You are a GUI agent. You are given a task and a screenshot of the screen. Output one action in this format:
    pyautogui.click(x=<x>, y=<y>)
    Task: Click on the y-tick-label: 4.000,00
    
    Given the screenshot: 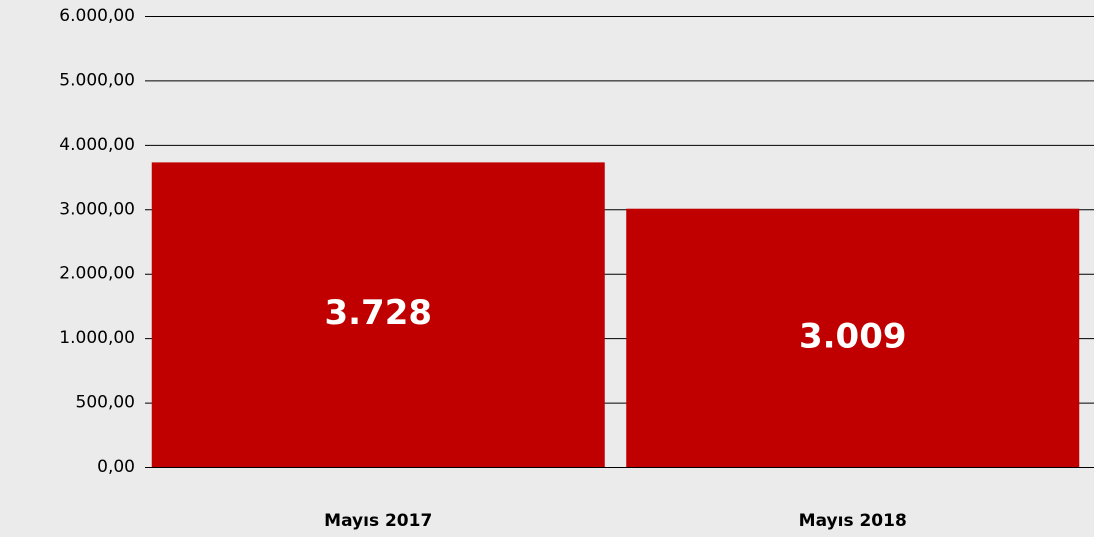 What is the action you would take?
    pyautogui.click(x=97, y=145)
    